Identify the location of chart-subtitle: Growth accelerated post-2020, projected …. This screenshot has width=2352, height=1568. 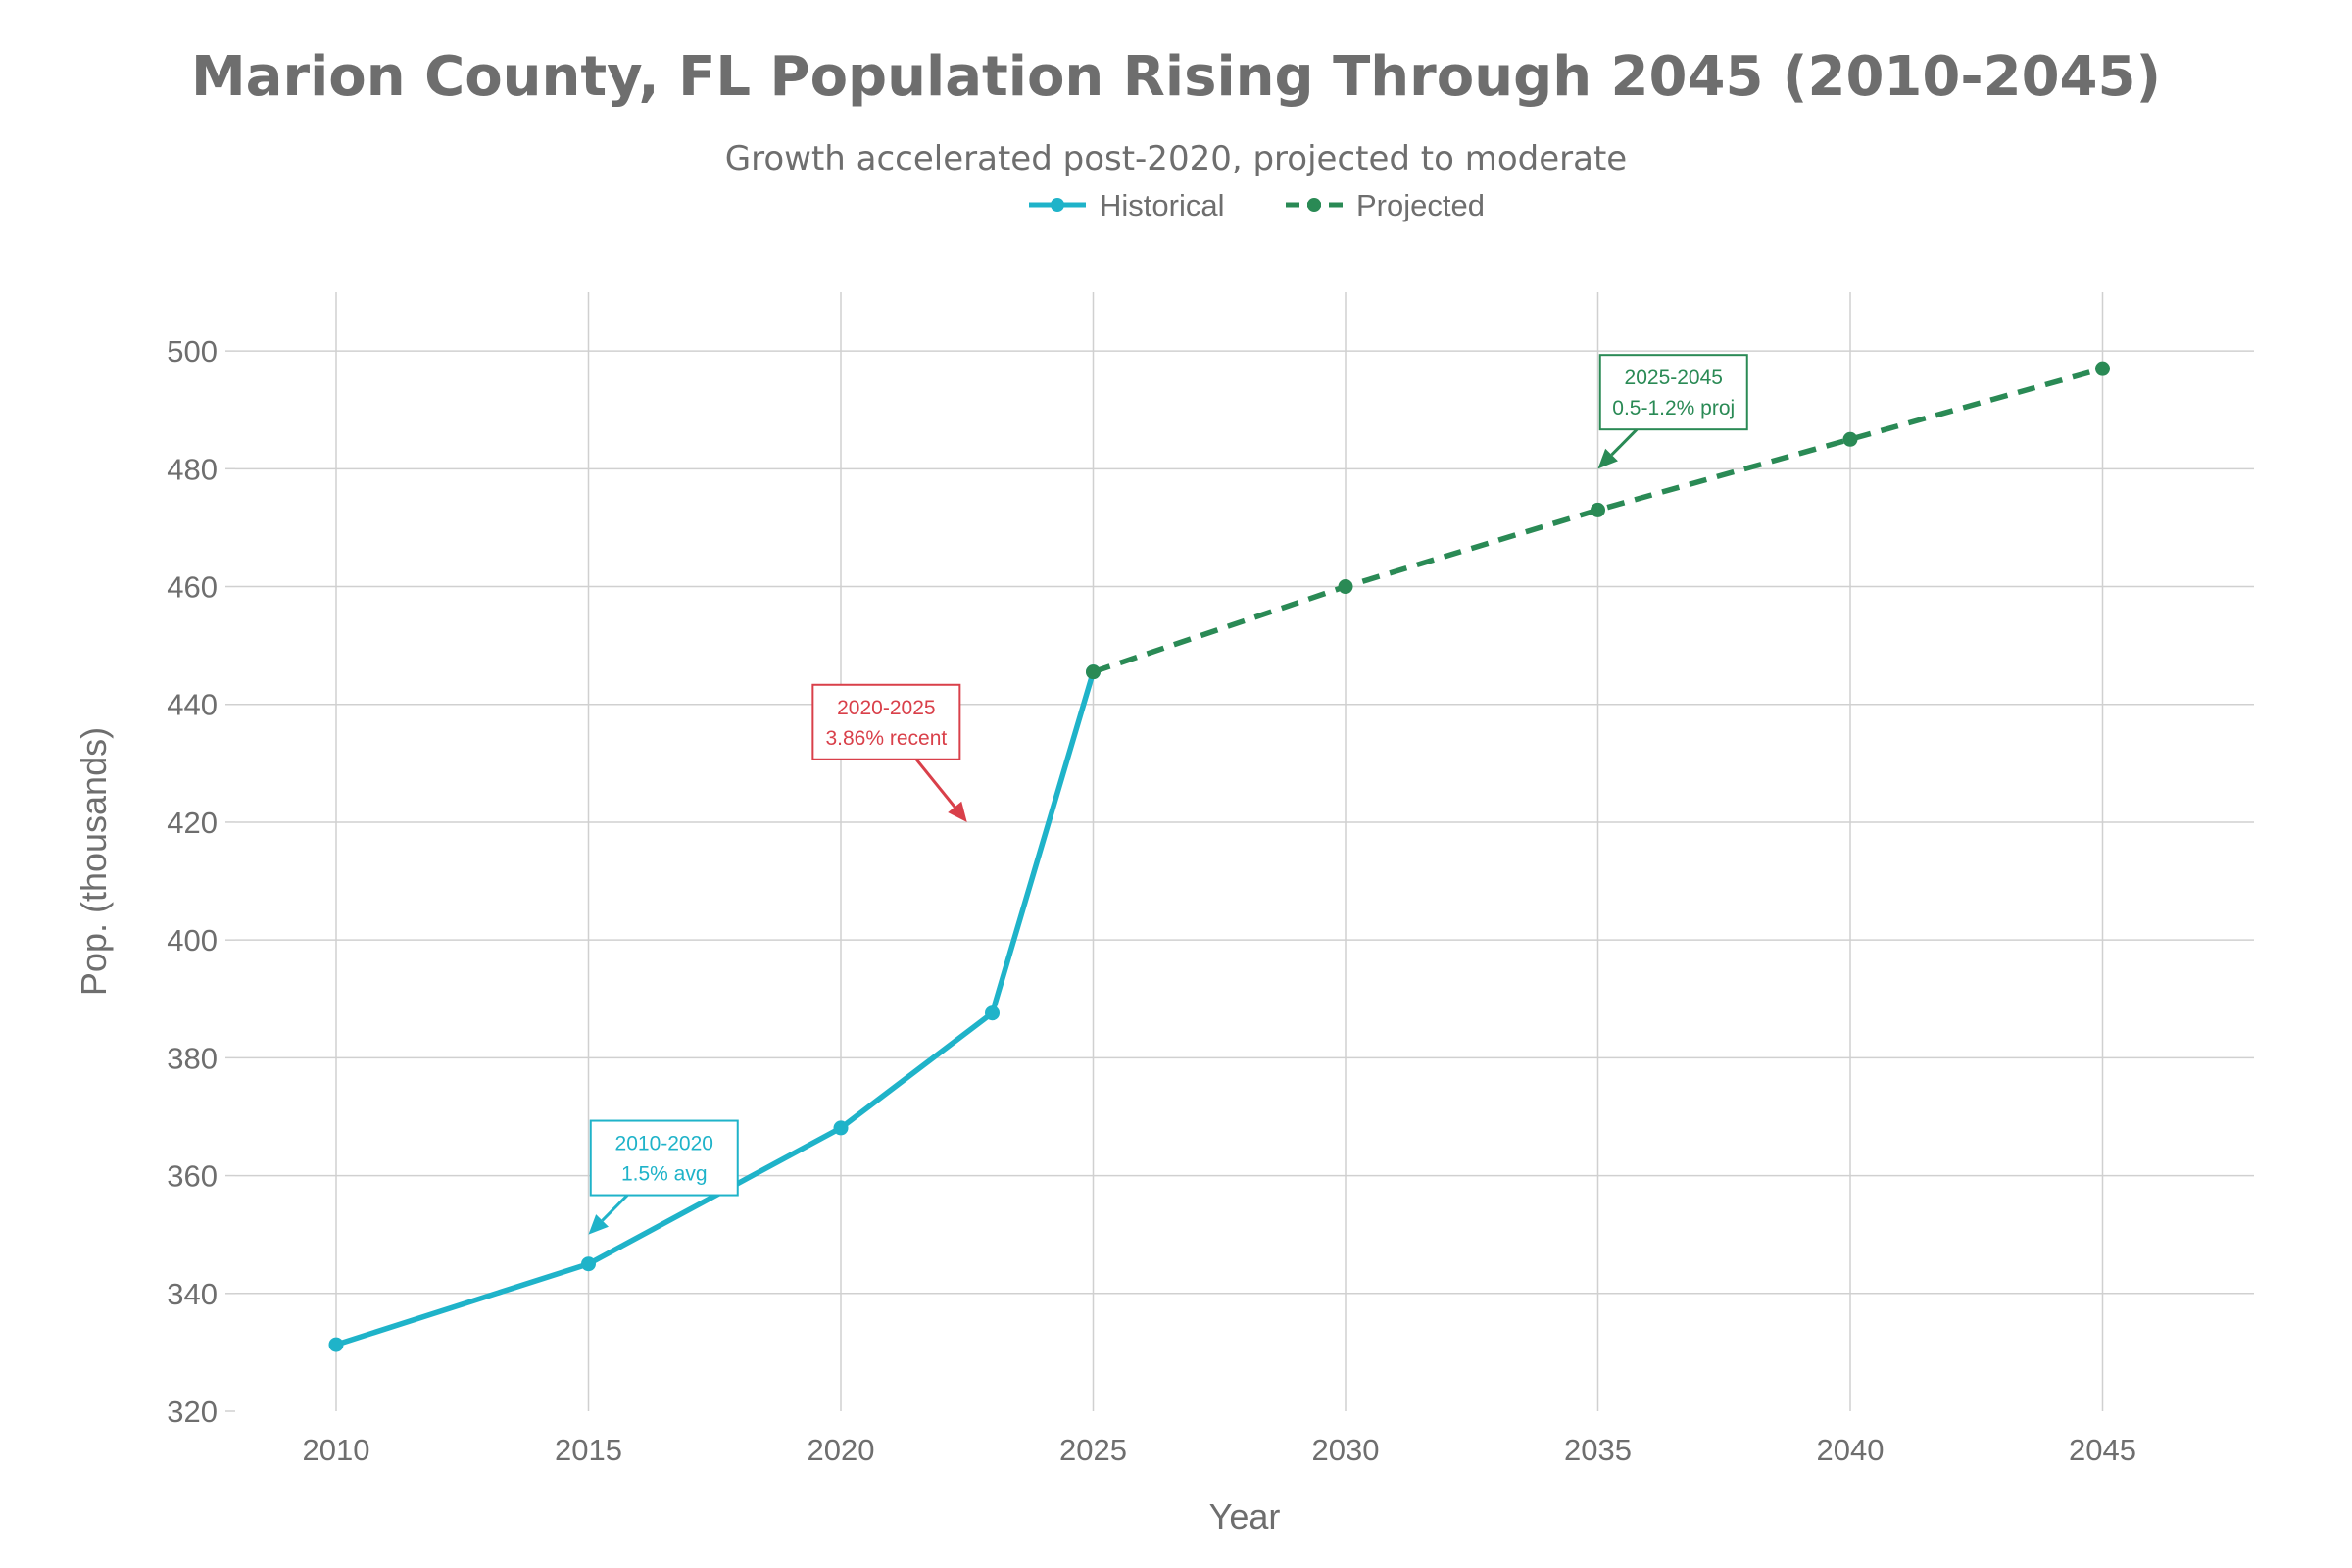
(1176, 158).